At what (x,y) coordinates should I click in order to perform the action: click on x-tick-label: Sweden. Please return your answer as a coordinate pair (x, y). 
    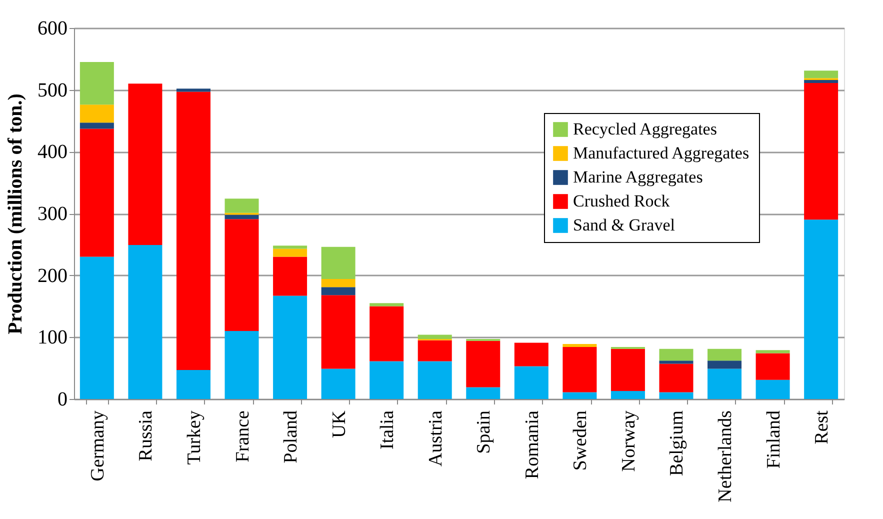
    Looking at the image, I should click on (581, 440).